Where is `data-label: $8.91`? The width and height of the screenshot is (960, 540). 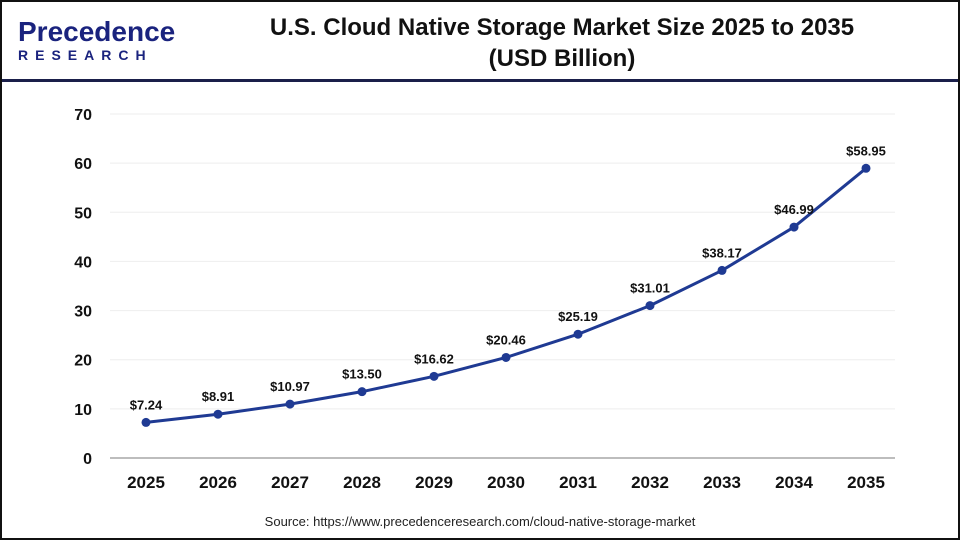
data-label: $8.91 is located at coordinates (218, 396).